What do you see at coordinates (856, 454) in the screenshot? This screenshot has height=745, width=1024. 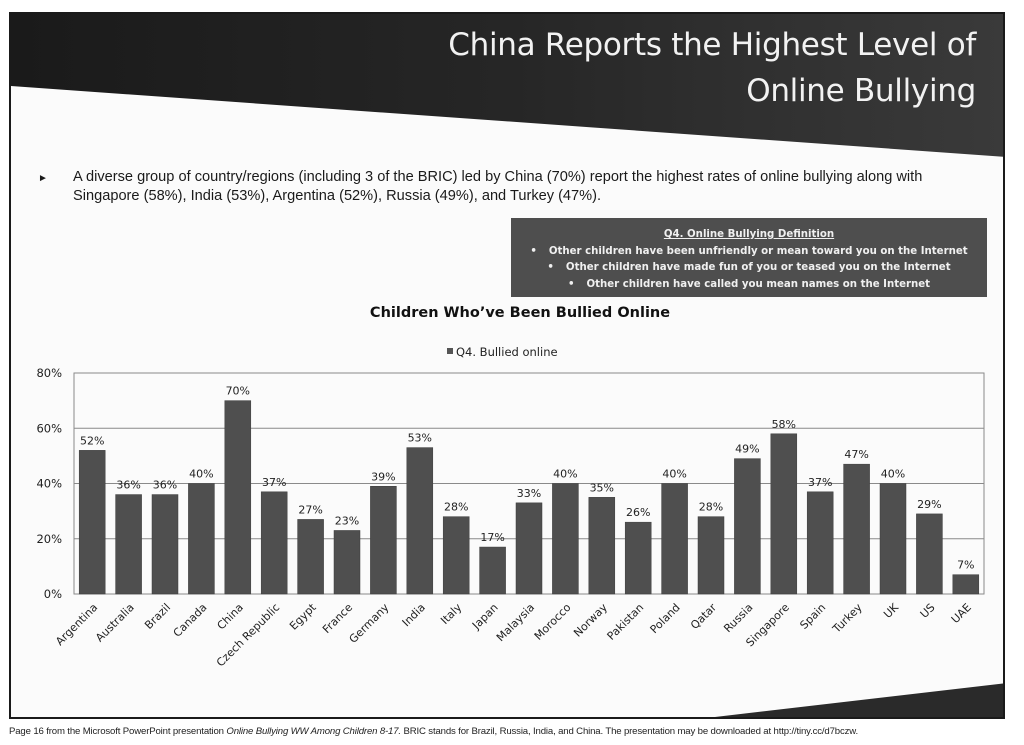 I see `data-label: 47%` at bounding box center [856, 454].